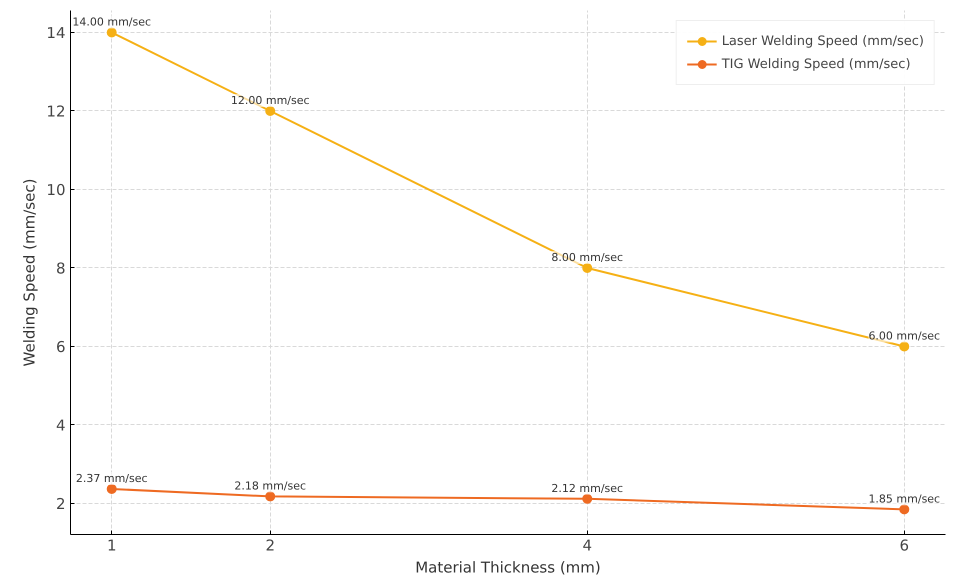  I want to click on y-tick-label: 10, so click(56, 189).